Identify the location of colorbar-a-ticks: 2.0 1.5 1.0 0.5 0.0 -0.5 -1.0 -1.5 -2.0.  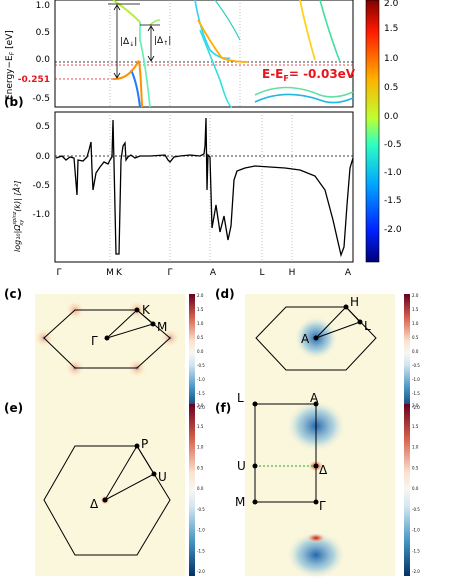
(393, 117).